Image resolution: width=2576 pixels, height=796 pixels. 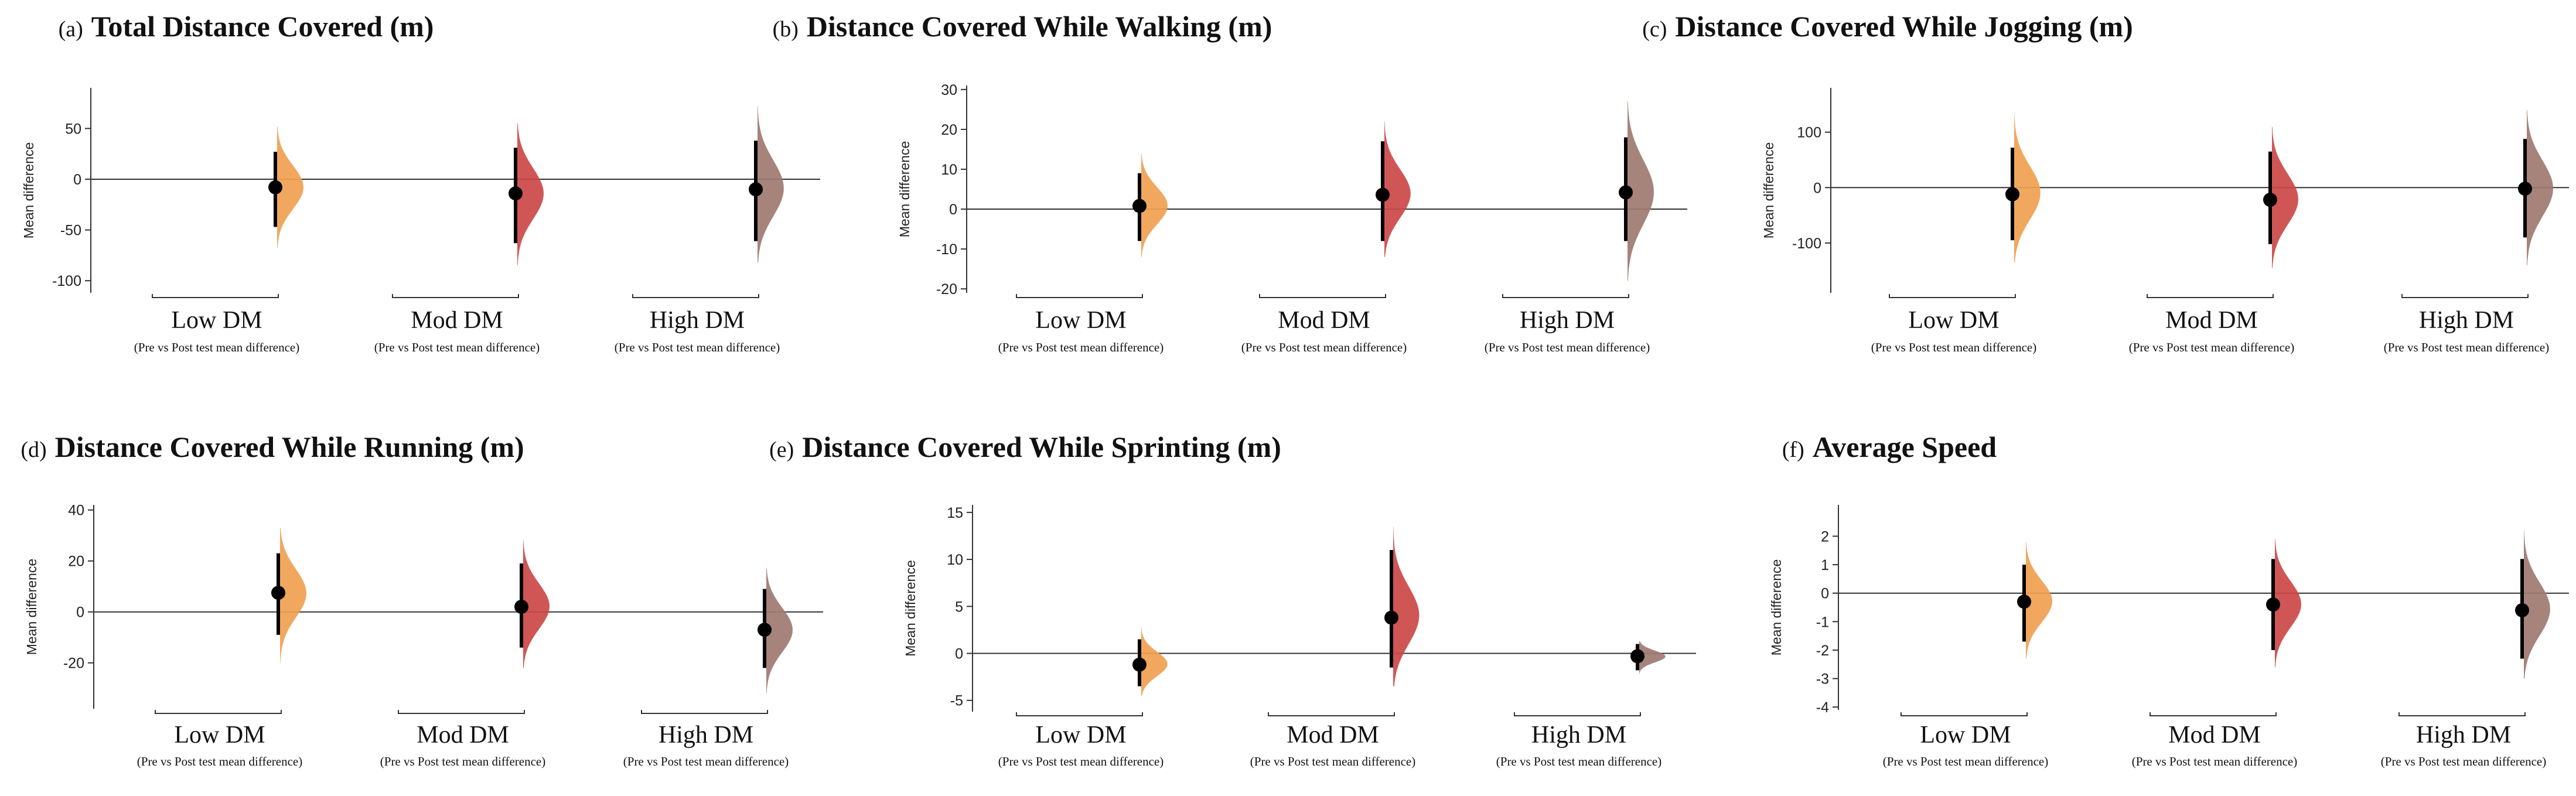 I want to click on y-tick-label: -3, so click(x=1823, y=680).